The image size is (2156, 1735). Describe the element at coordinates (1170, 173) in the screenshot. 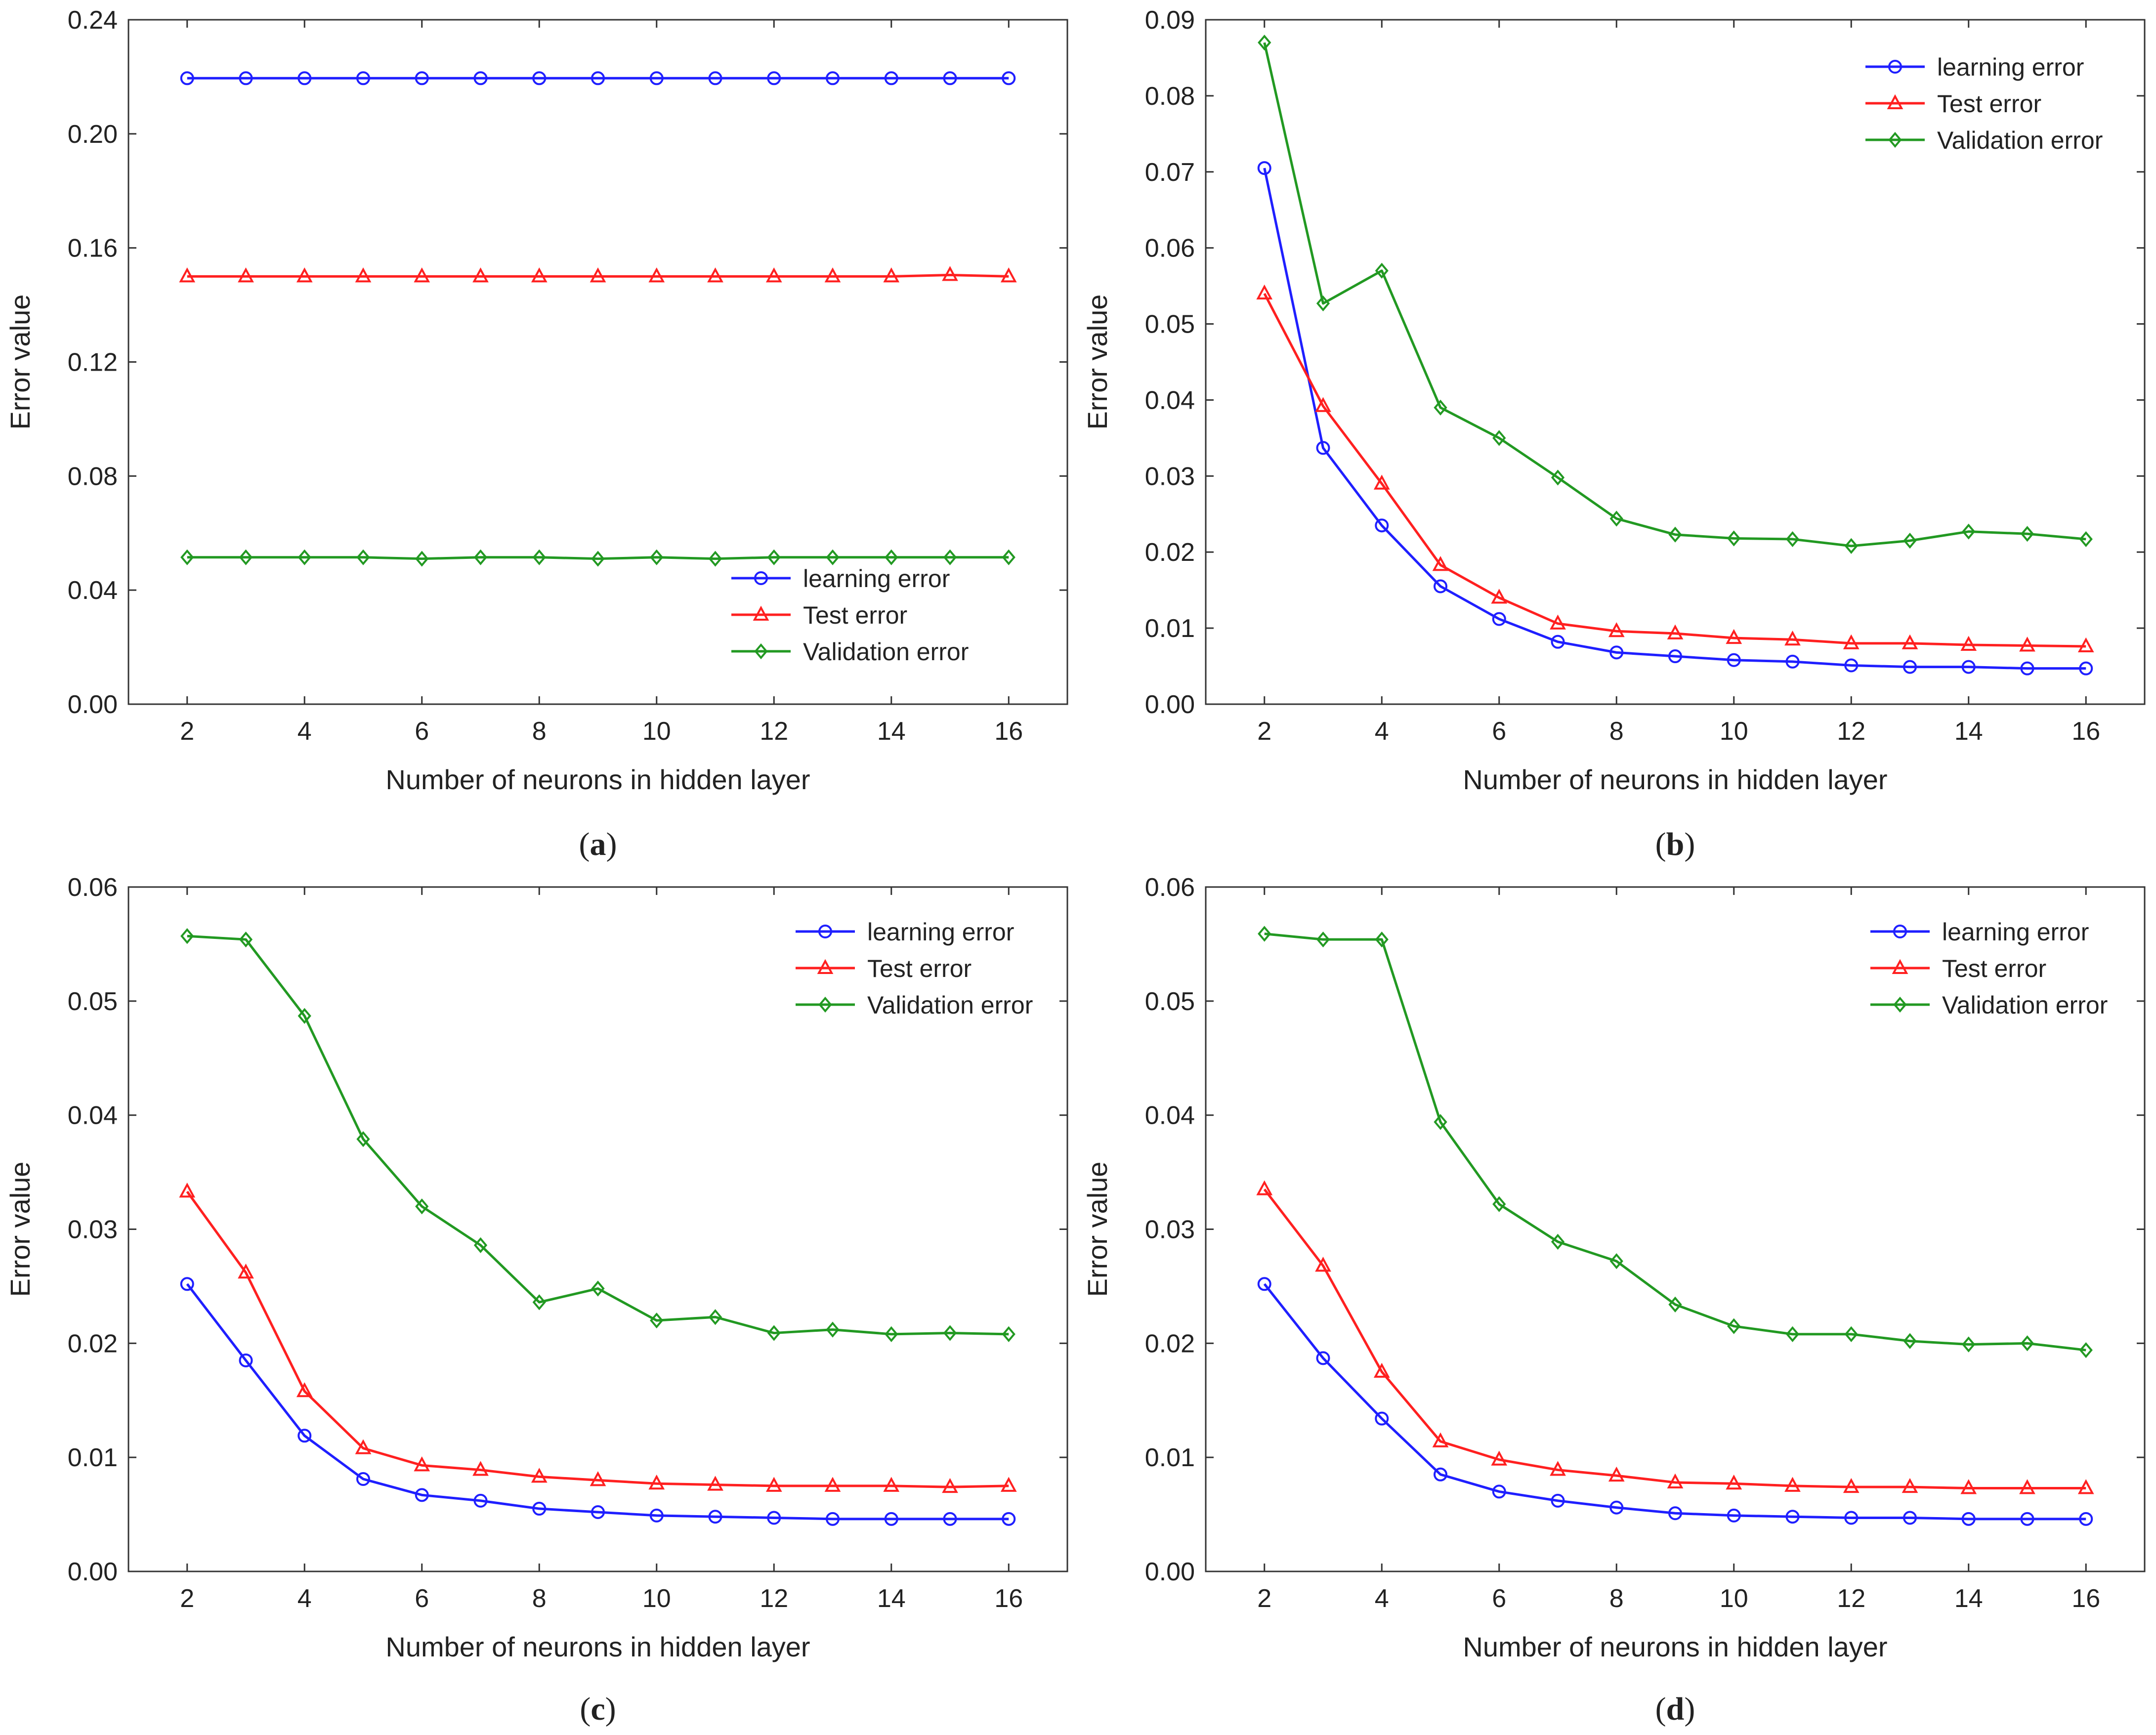

I see `y-tick-label: 0.07` at that location.